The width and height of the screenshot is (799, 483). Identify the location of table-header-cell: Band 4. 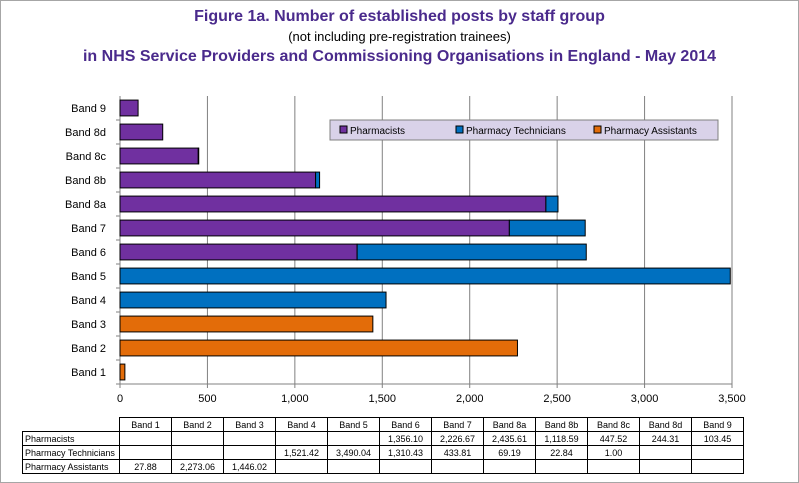
(301, 424).